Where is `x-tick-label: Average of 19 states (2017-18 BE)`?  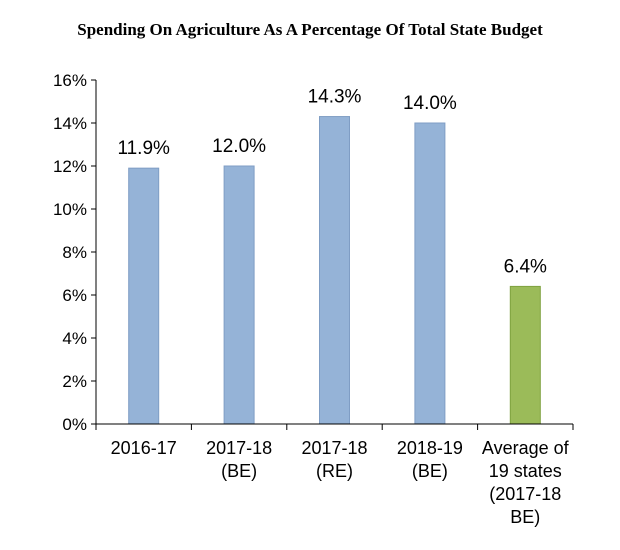 x-tick-label: Average of 19 states (2017-18 BE) is located at coordinates (526, 482).